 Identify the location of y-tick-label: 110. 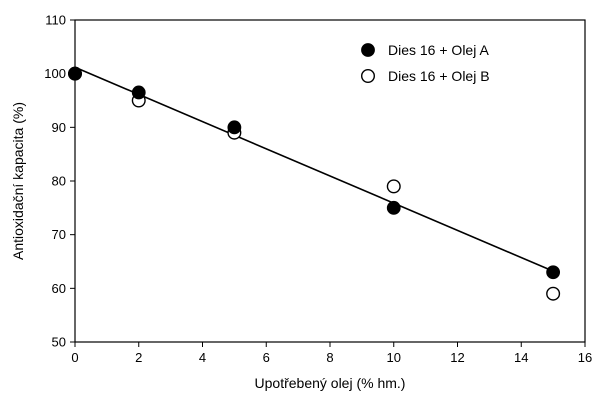
(55, 20).